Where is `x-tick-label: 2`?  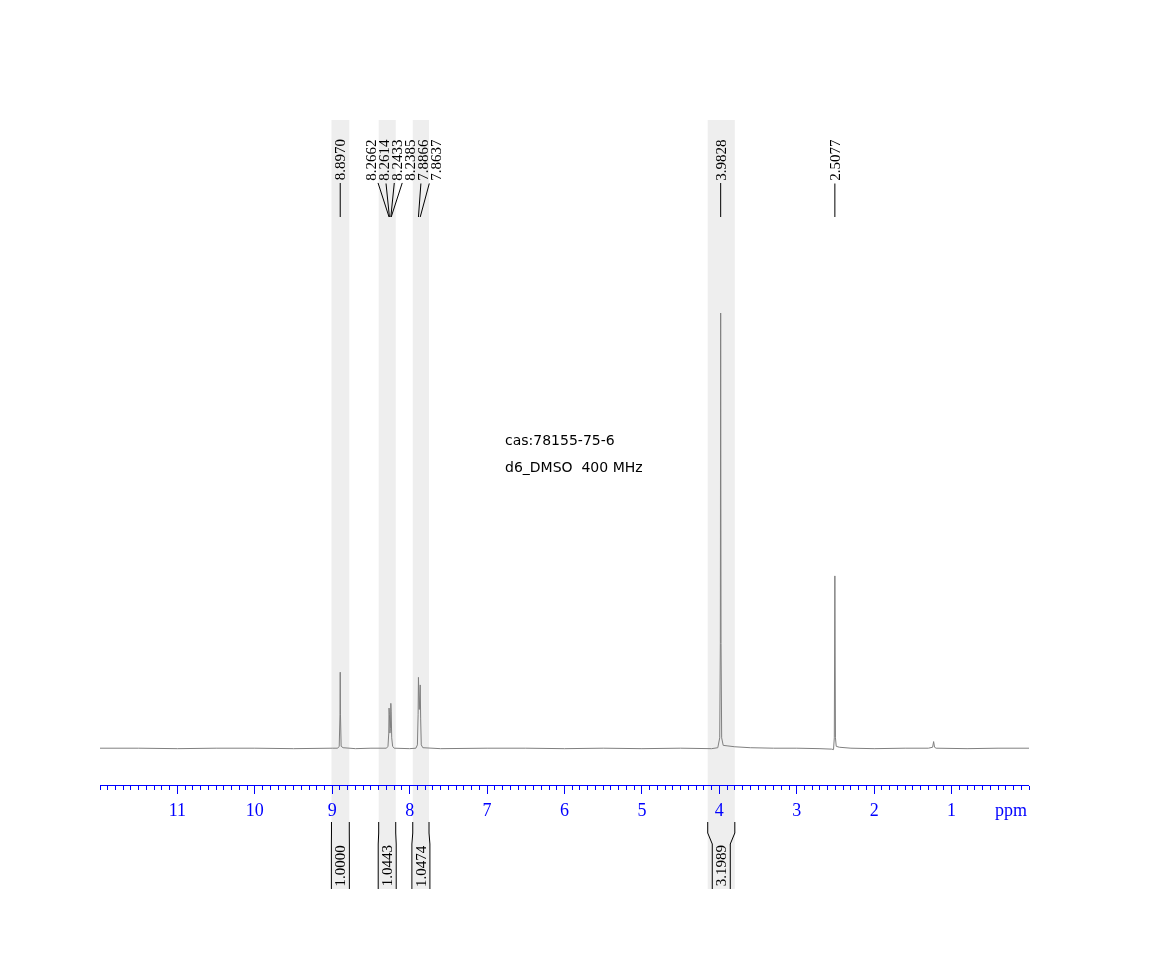 x-tick-label: 2 is located at coordinates (874, 809).